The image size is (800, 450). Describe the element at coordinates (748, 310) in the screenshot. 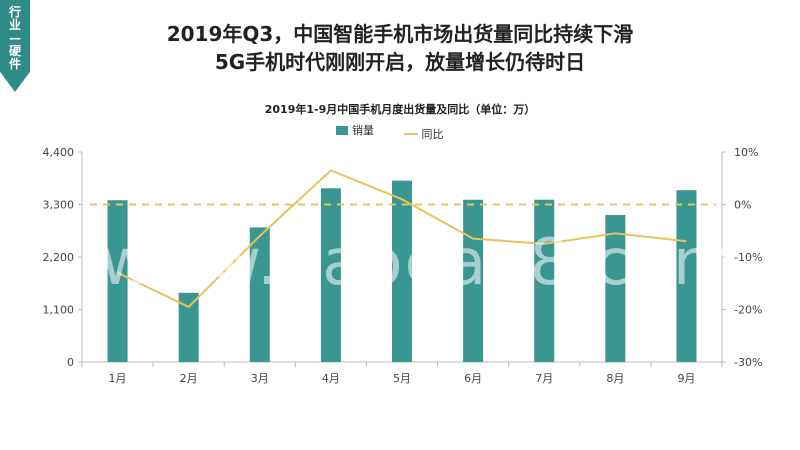

I see `y-right-tick-label: -20%` at that location.